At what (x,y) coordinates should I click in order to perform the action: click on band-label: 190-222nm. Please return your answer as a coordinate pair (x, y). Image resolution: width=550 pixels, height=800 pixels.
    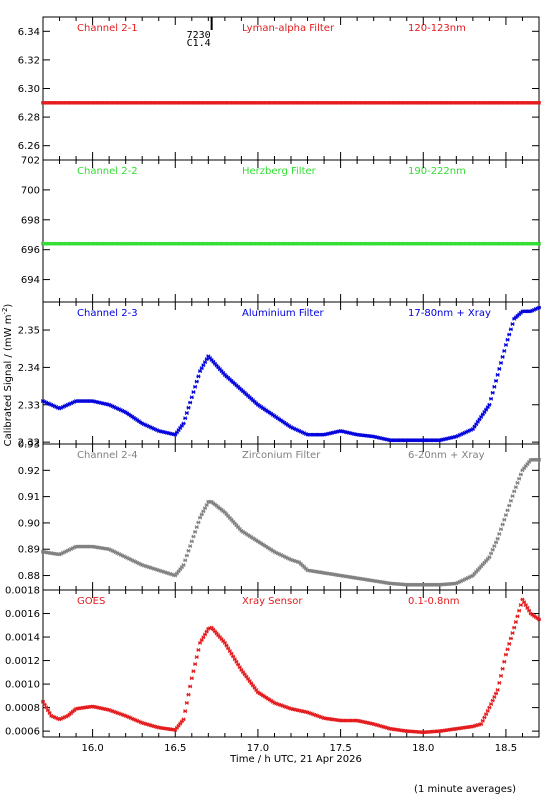
    Looking at the image, I should click on (437, 171).